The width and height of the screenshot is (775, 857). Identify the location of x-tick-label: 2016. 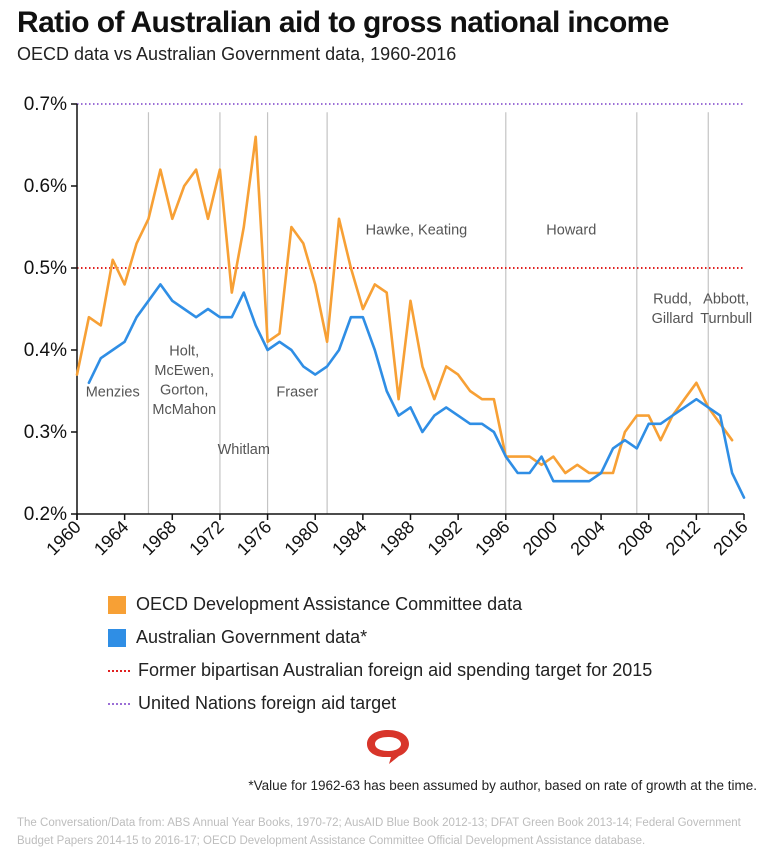
(730, 538).